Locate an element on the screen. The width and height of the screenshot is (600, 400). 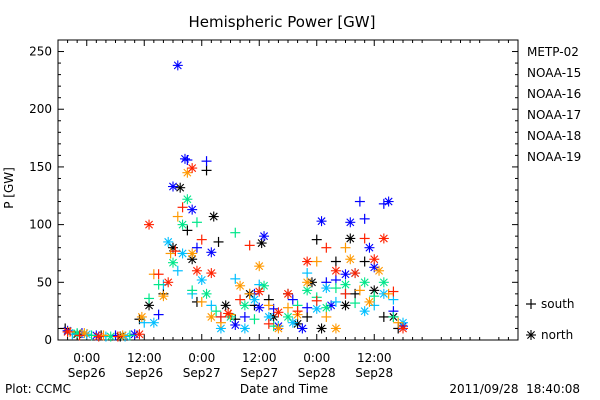
y-tick-label: 150 is located at coordinates (40, 167).